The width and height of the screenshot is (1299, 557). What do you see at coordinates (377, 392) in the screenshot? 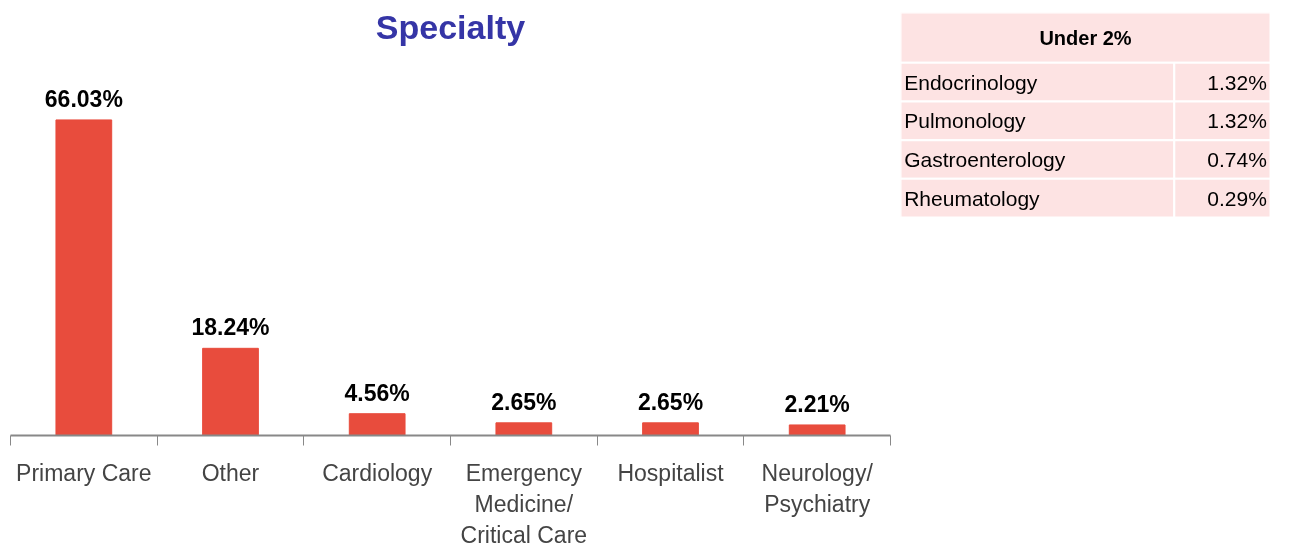
I see `data-label: 4.56%` at bounding box center [377, 392].